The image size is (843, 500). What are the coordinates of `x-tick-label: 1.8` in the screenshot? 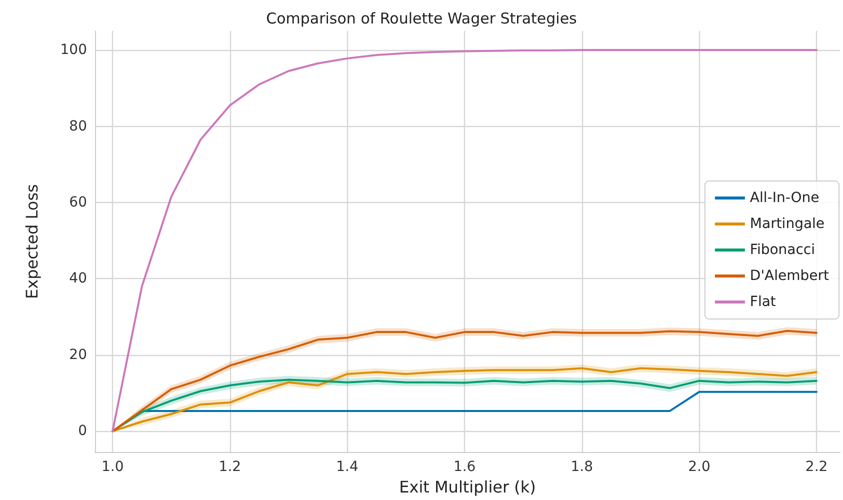 It's located at (582, 467).